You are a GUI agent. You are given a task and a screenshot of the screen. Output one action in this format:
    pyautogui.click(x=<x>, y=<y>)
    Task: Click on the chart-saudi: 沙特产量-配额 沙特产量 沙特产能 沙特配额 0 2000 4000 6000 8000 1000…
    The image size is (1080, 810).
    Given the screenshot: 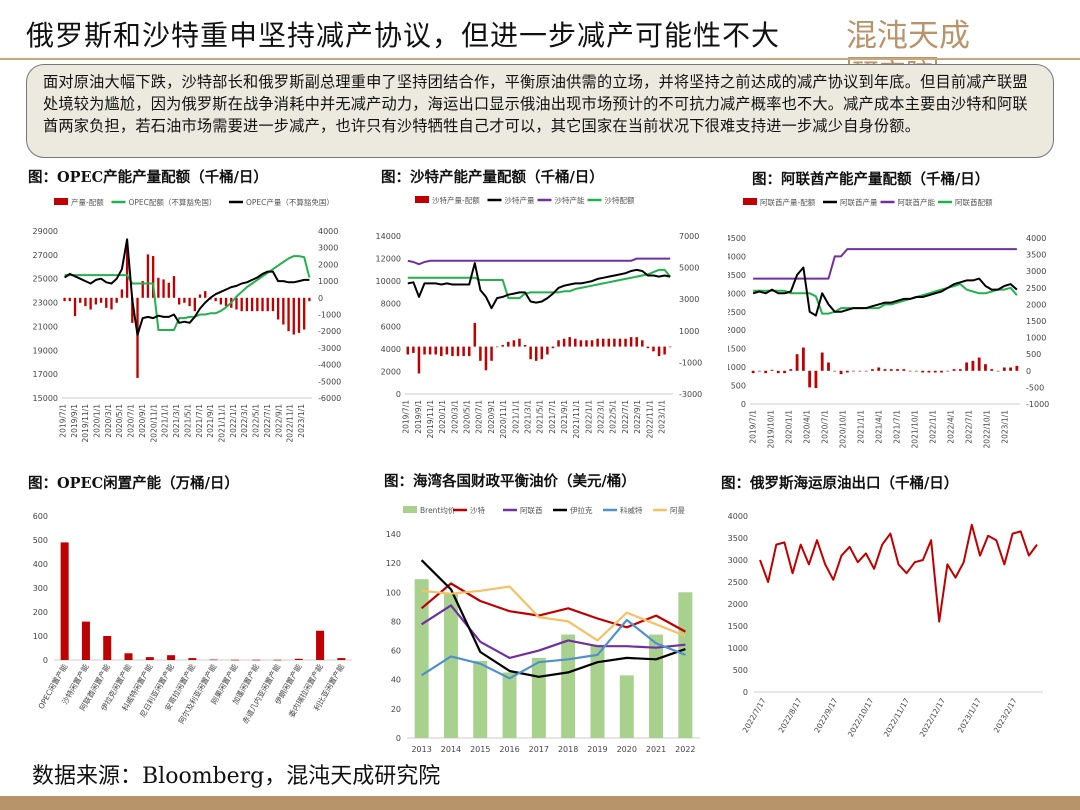 What is the action you would take?
    pyautogui.click(x=550, y=324)
    